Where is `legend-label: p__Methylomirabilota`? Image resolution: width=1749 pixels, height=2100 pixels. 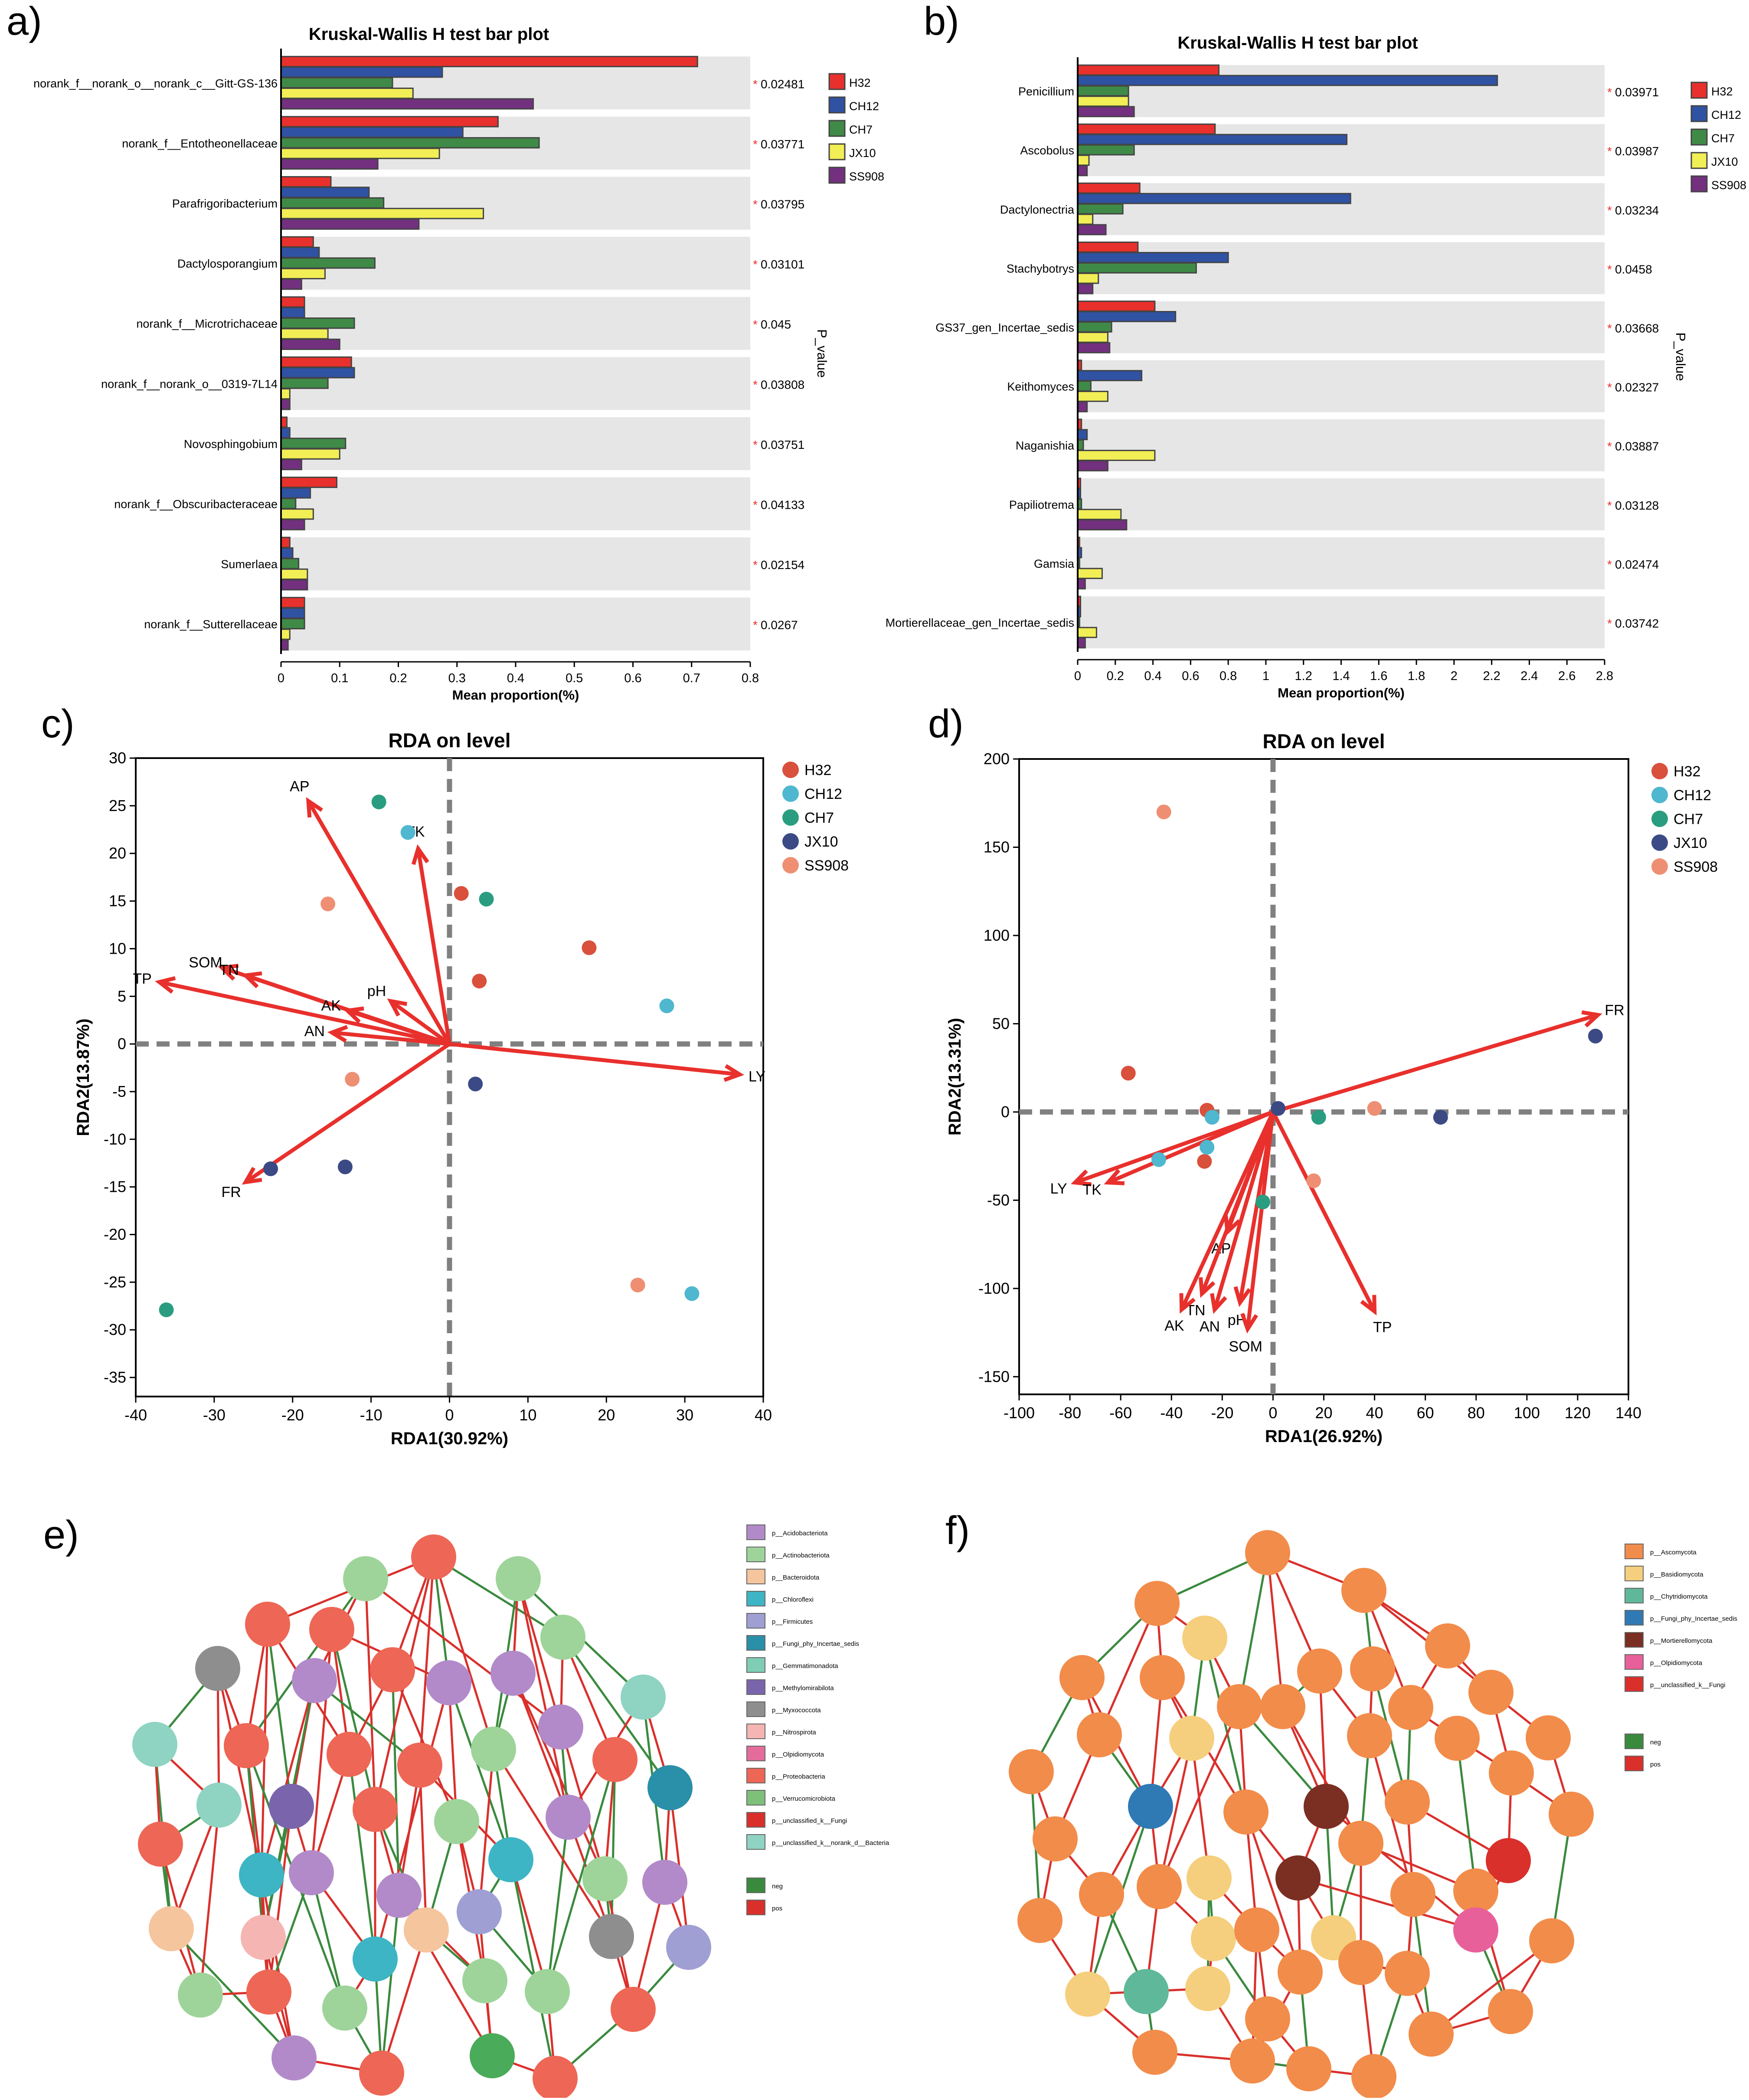
legend-label: p__Methylomirabilota is located at coordinates (803, 1688).